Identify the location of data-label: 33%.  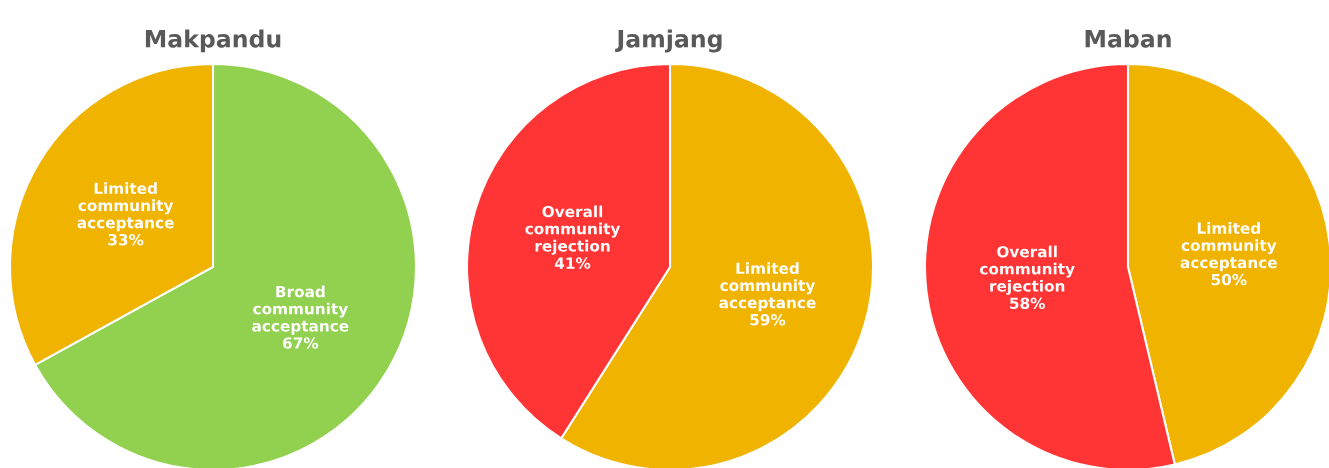
(126, 239).